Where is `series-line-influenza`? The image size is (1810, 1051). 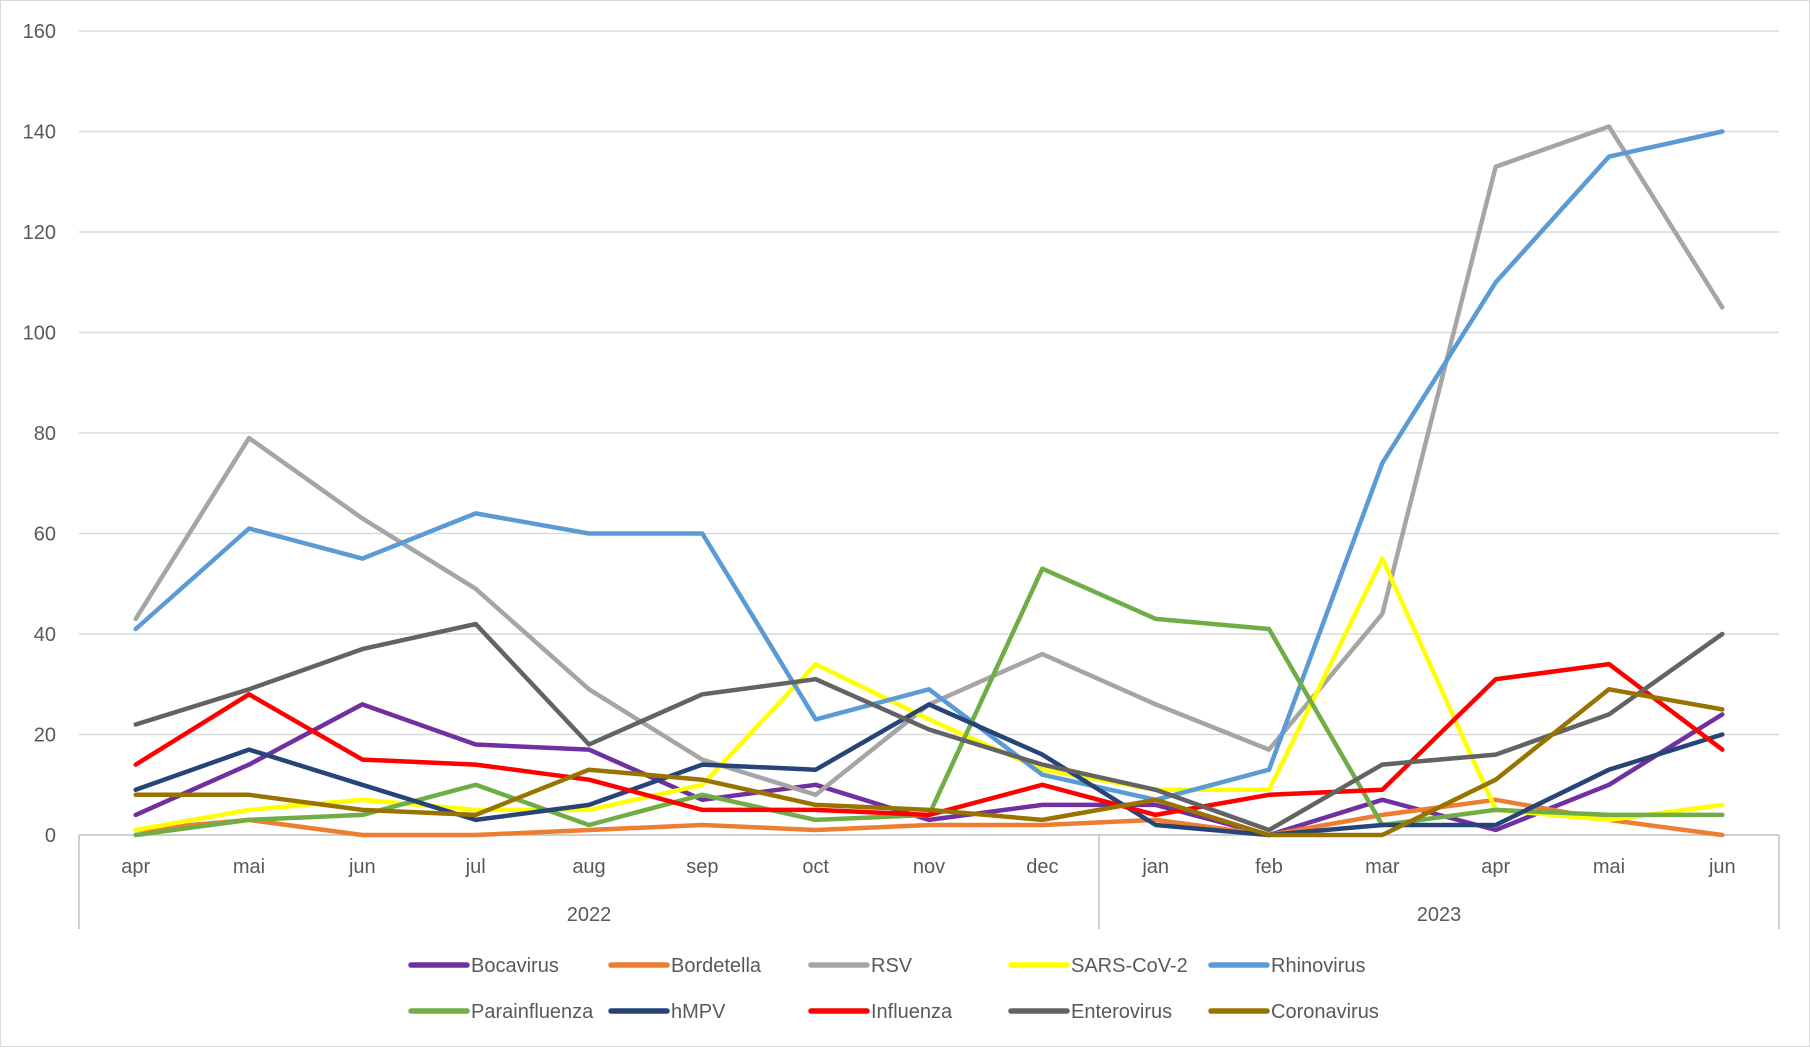
series-line-influenza is located at coordinates (929, 739).